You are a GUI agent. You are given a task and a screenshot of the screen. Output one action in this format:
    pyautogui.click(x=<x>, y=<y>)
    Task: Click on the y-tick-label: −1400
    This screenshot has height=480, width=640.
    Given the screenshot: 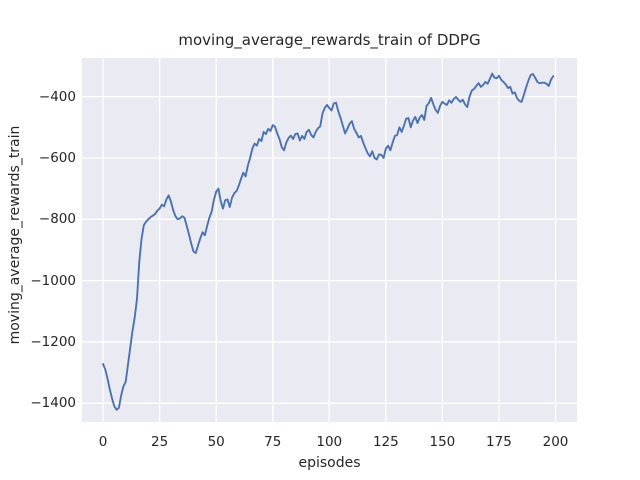 What is the action you would take?
    pyautogui.click(x=53, y=403)
    